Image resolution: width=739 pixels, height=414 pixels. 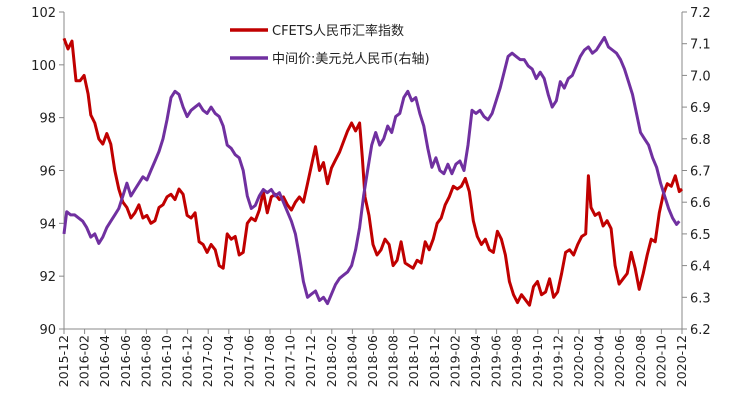 I want to click on x-tick-label: 2019-06, so click(x=496, y=361).